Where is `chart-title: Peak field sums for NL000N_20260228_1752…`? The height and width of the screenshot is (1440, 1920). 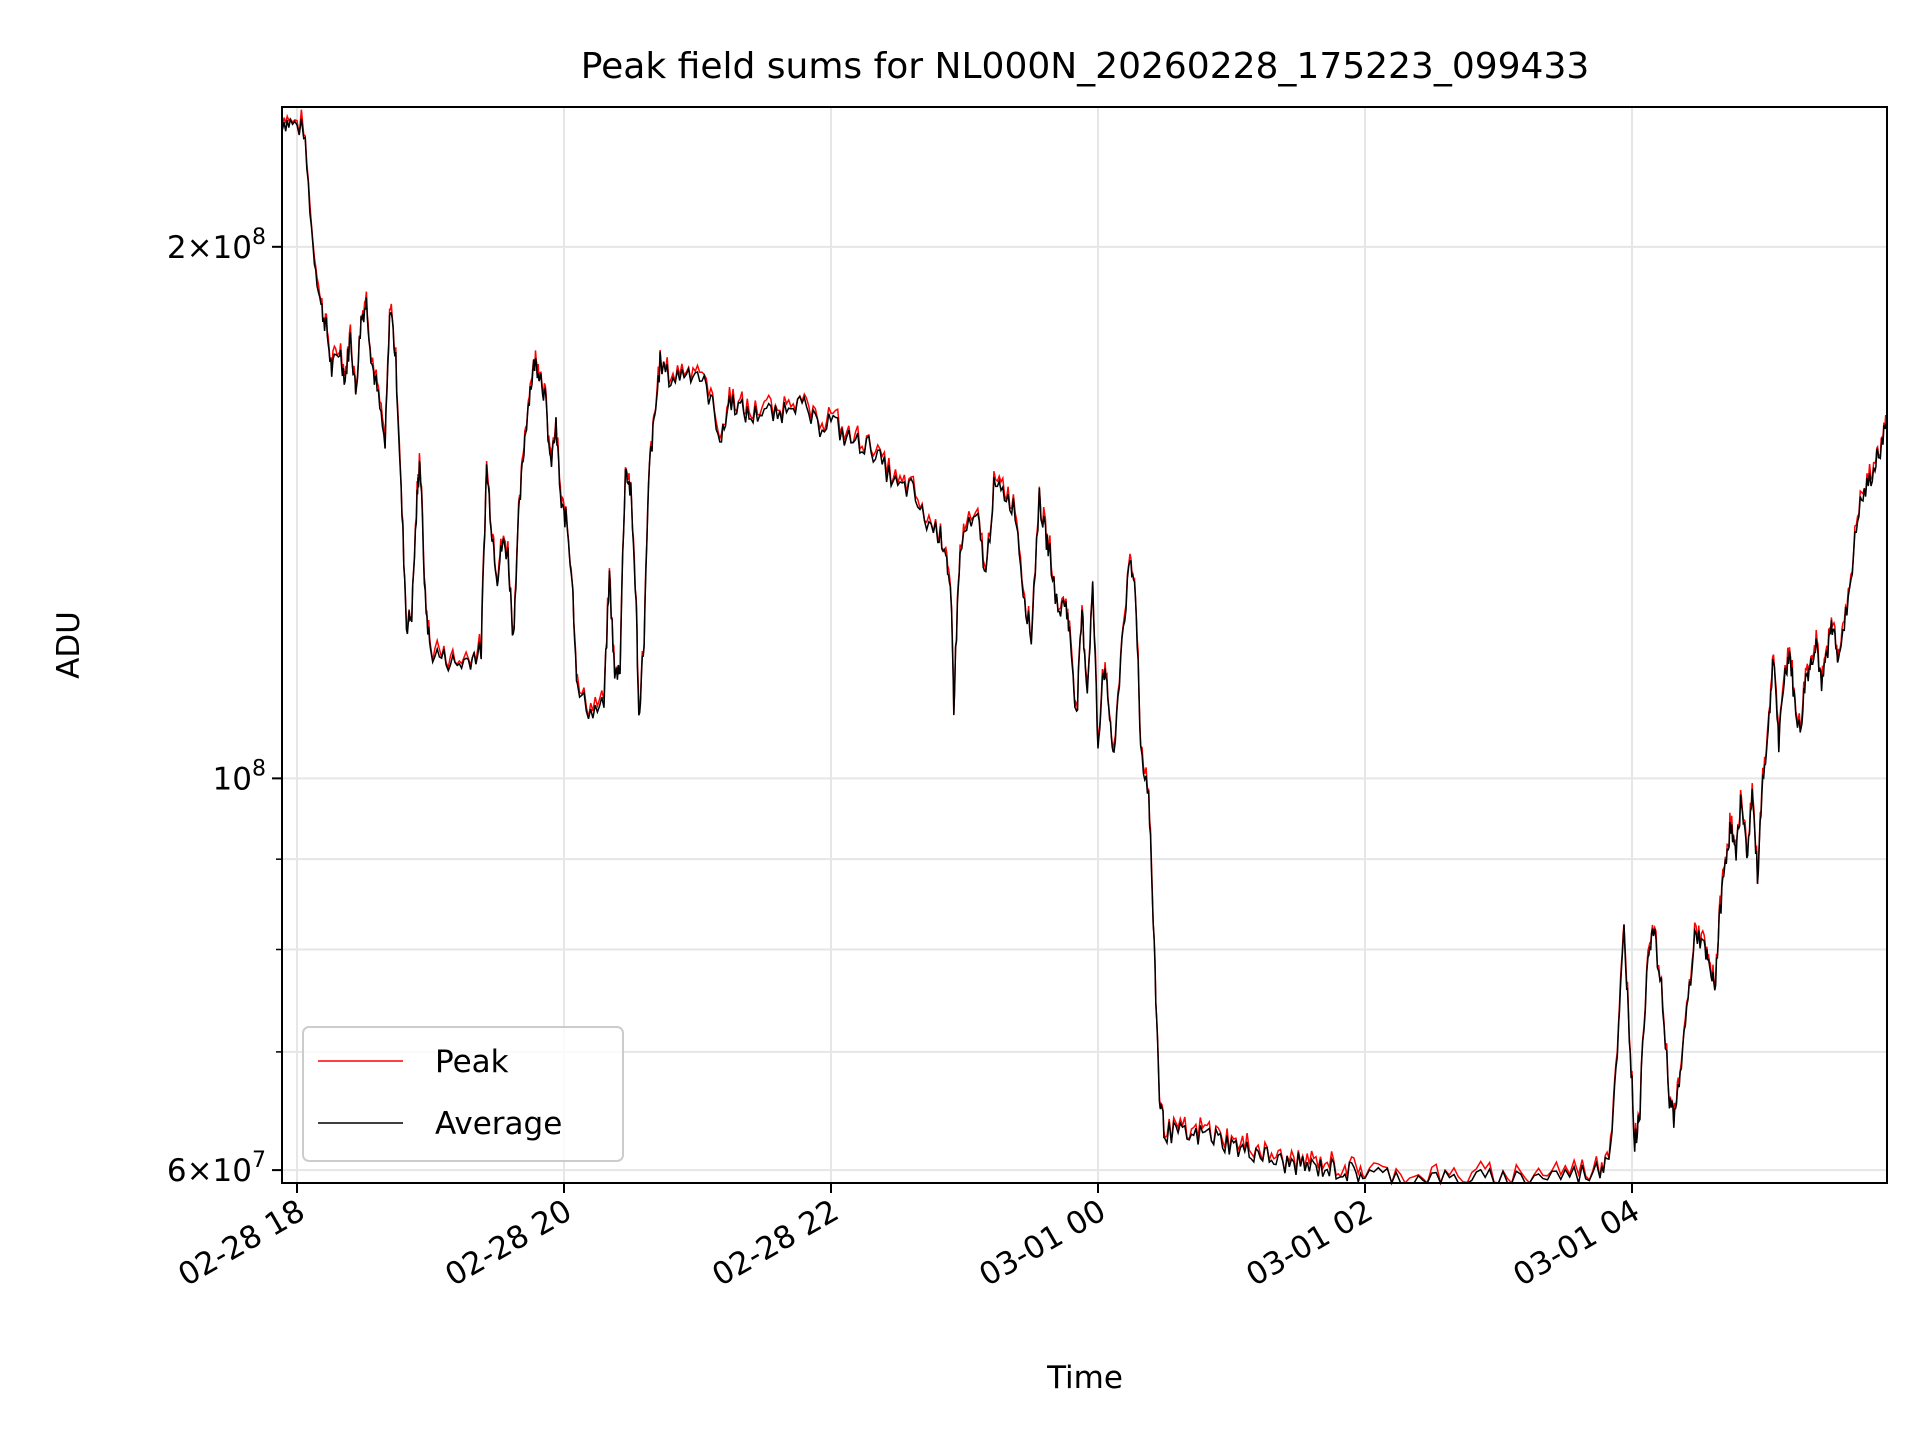
chart-title: Peak field sums for NL000N_20260228_1752… is located at coordinates (1085, 66).